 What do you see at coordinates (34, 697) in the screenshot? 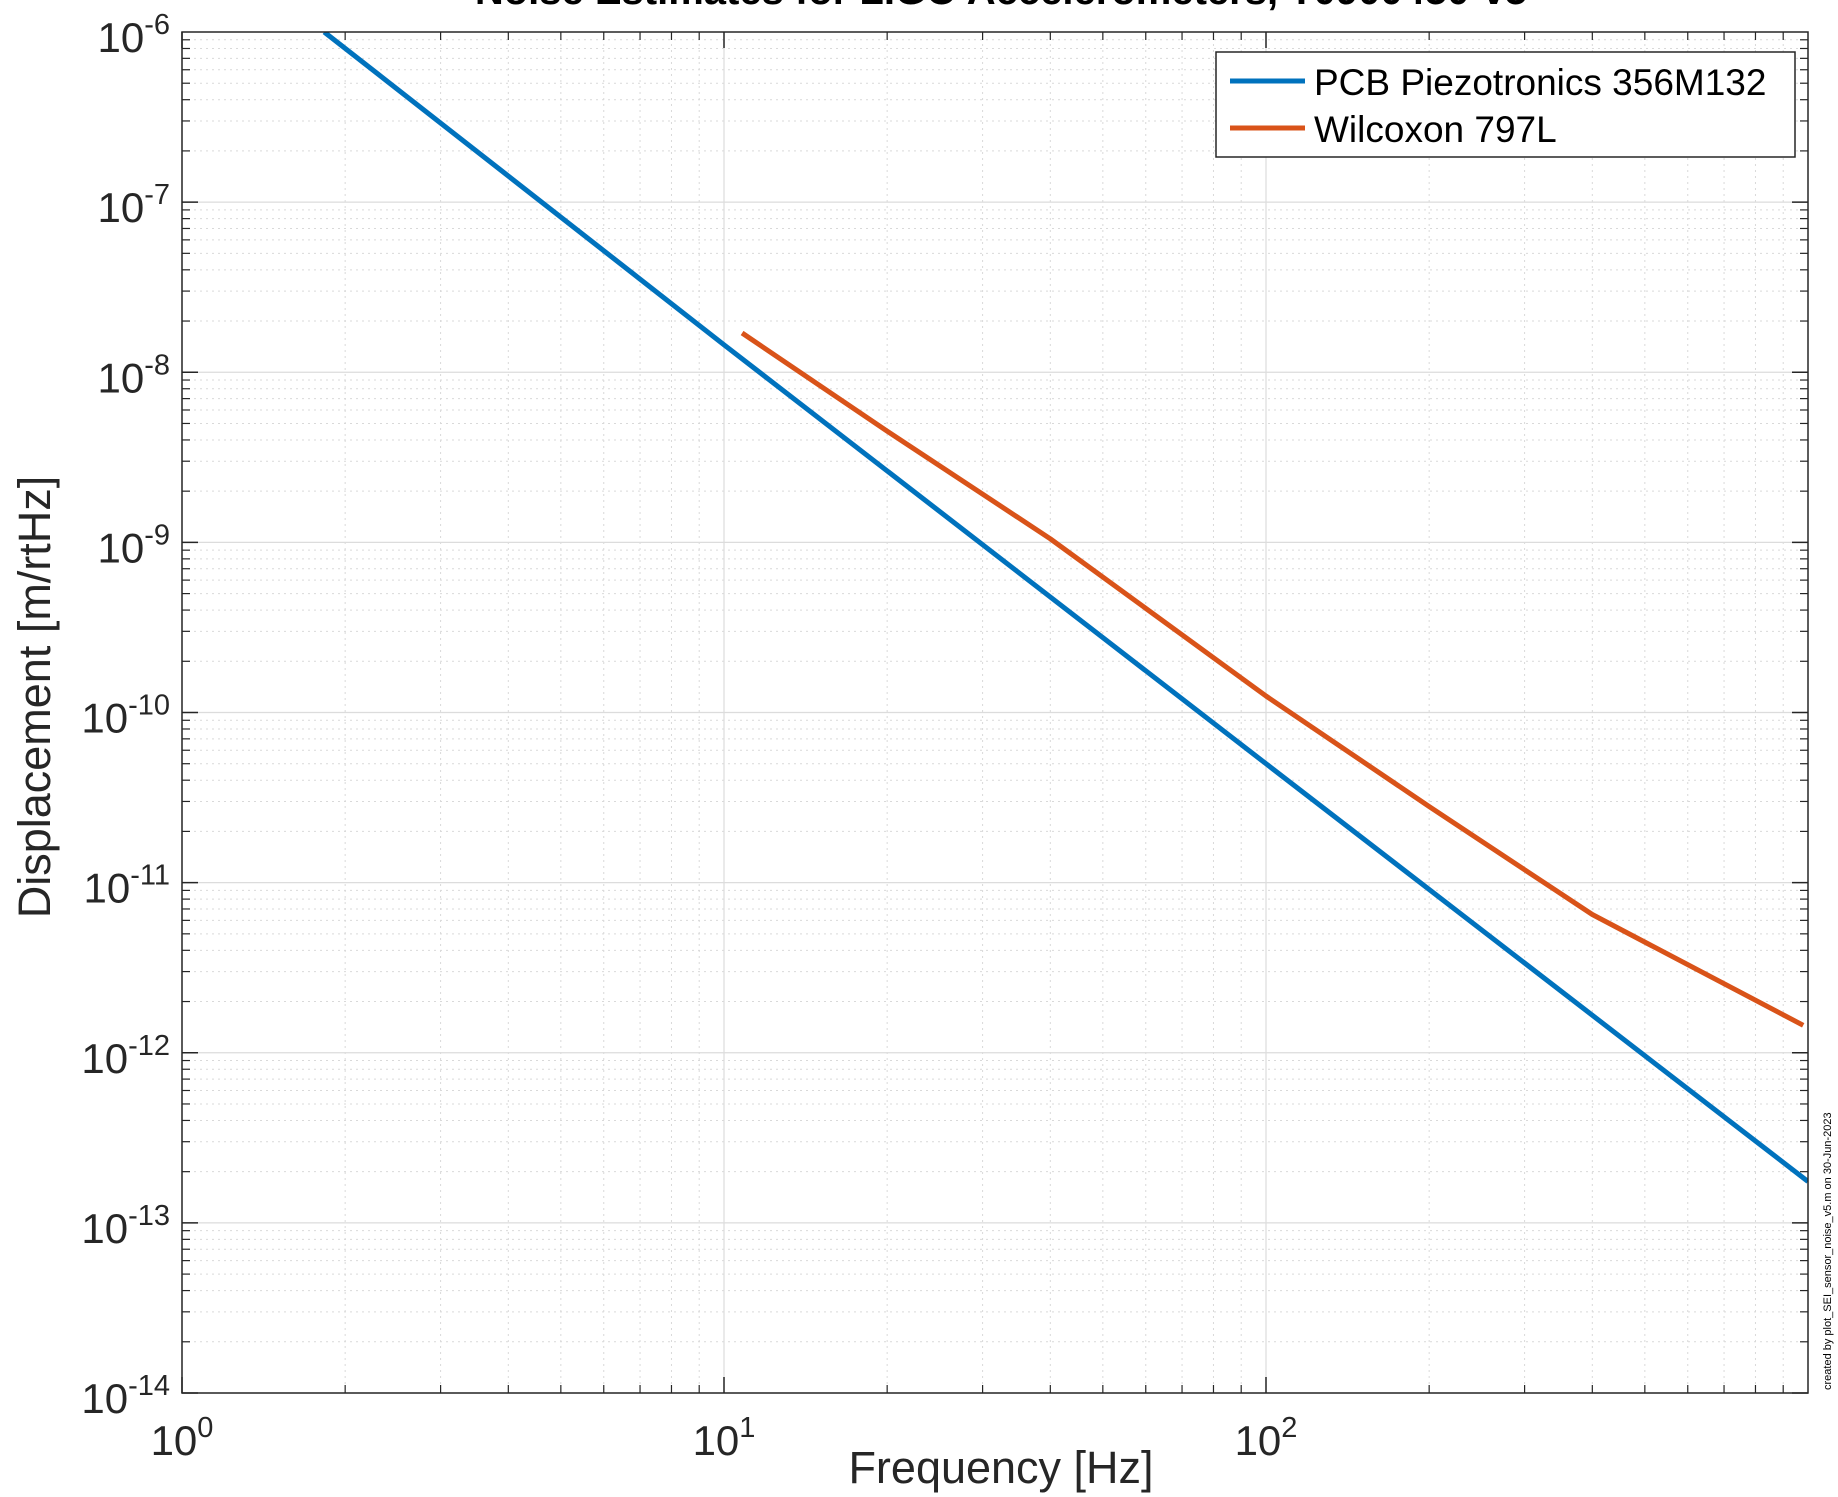
I see `y-axis-label: Displacement [m/rtHz]` at bounding box center [34, 697].